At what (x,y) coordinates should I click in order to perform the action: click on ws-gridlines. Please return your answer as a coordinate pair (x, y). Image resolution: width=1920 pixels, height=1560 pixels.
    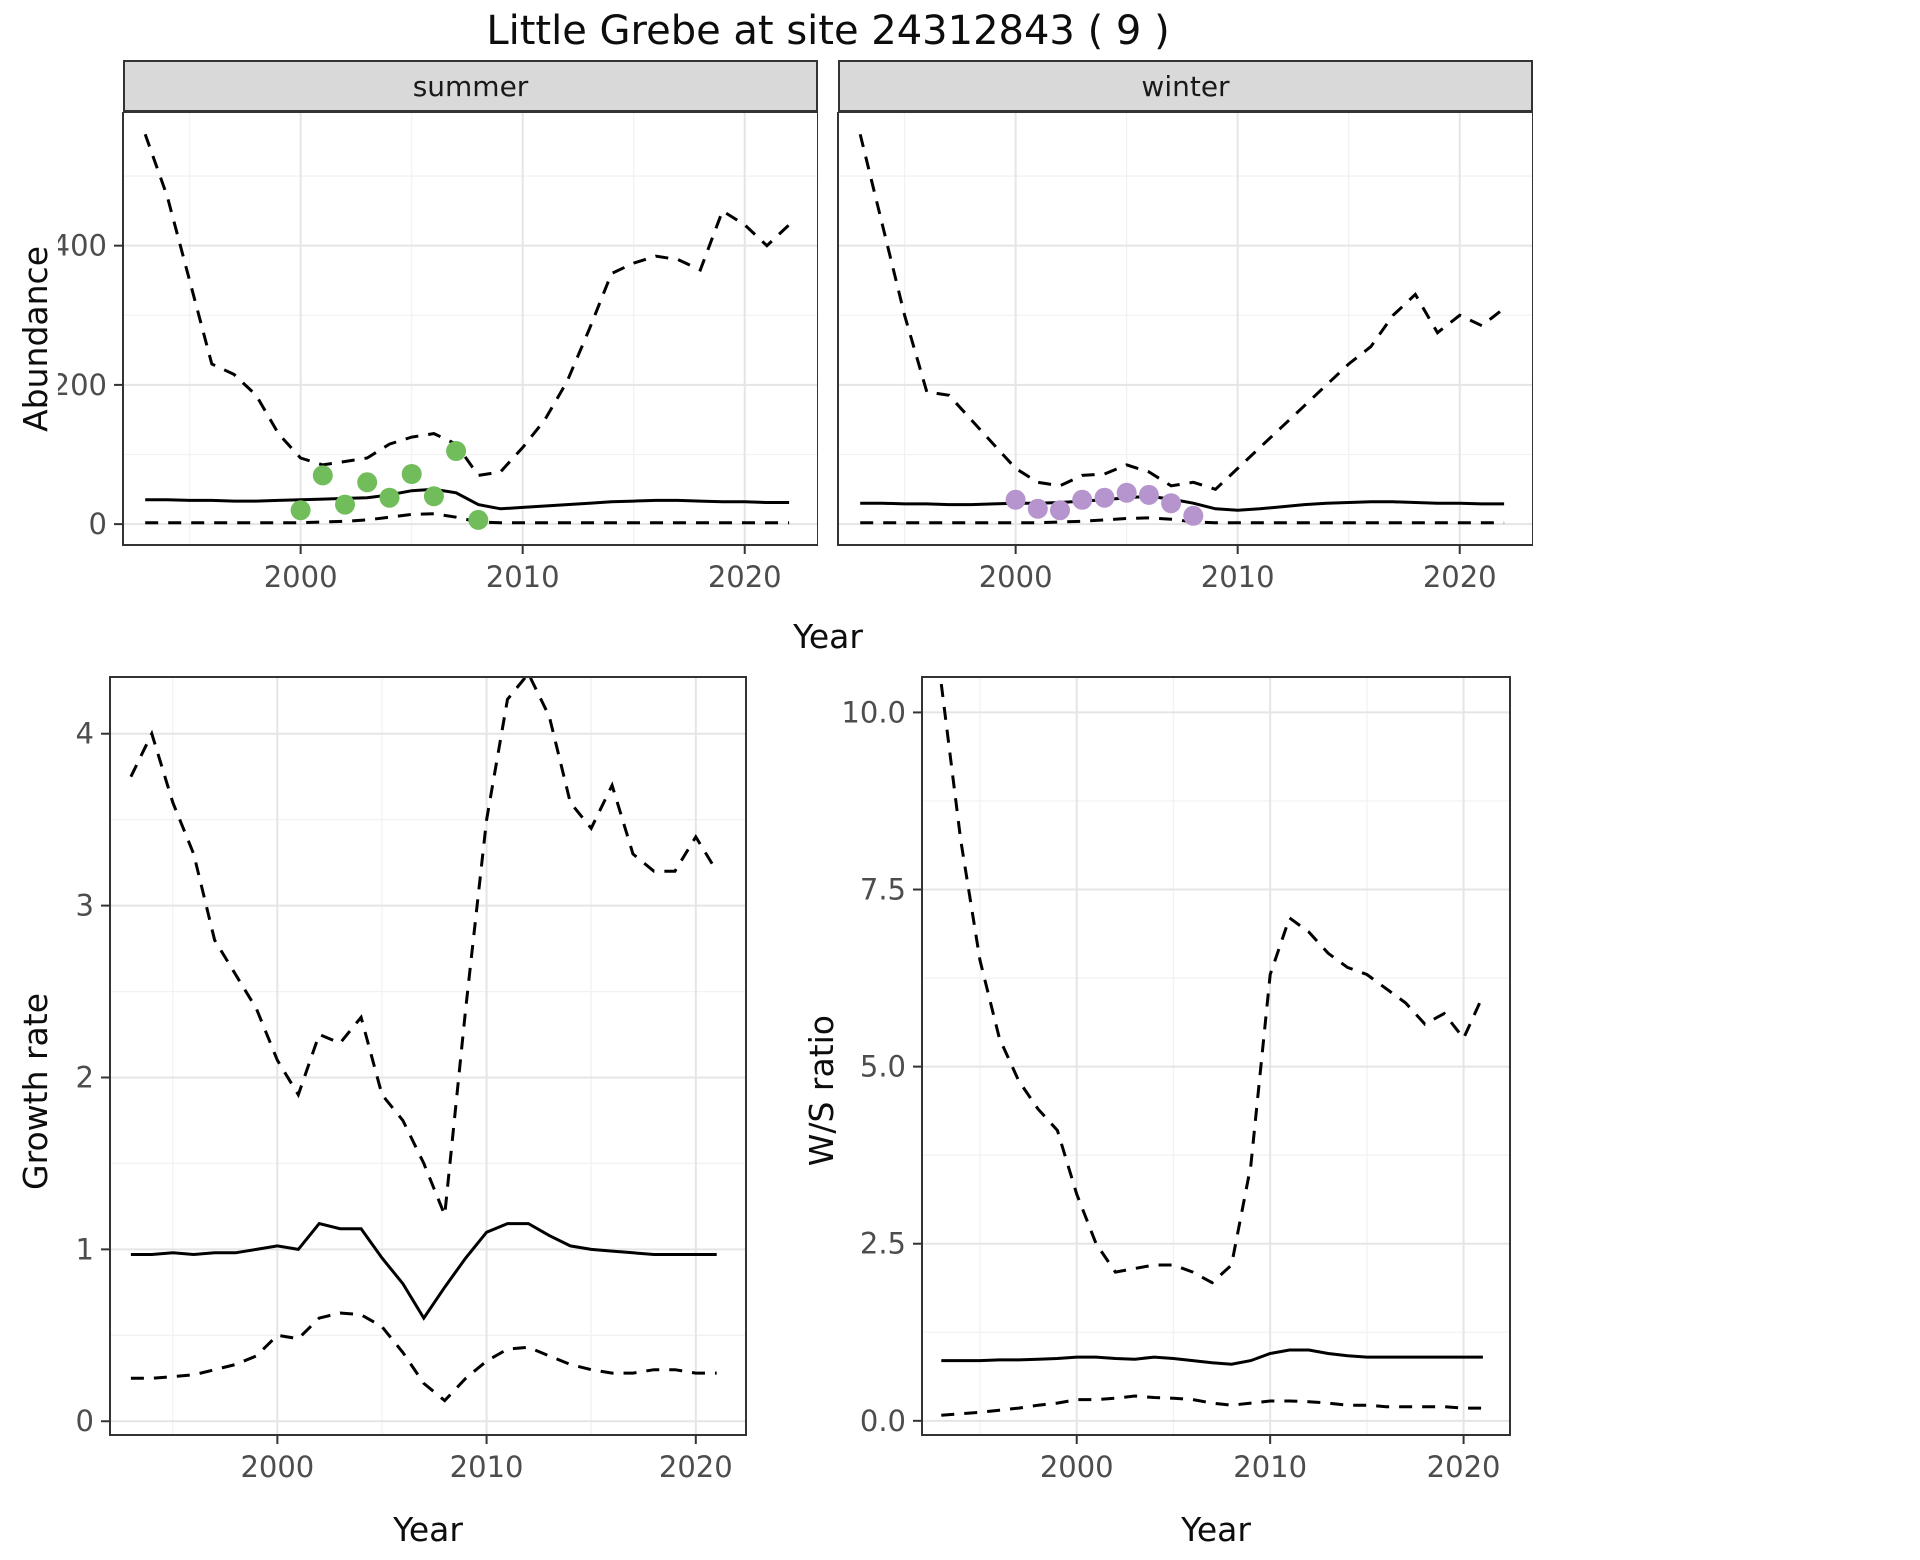
    Looking at the image, I should click on (1216, 1056).